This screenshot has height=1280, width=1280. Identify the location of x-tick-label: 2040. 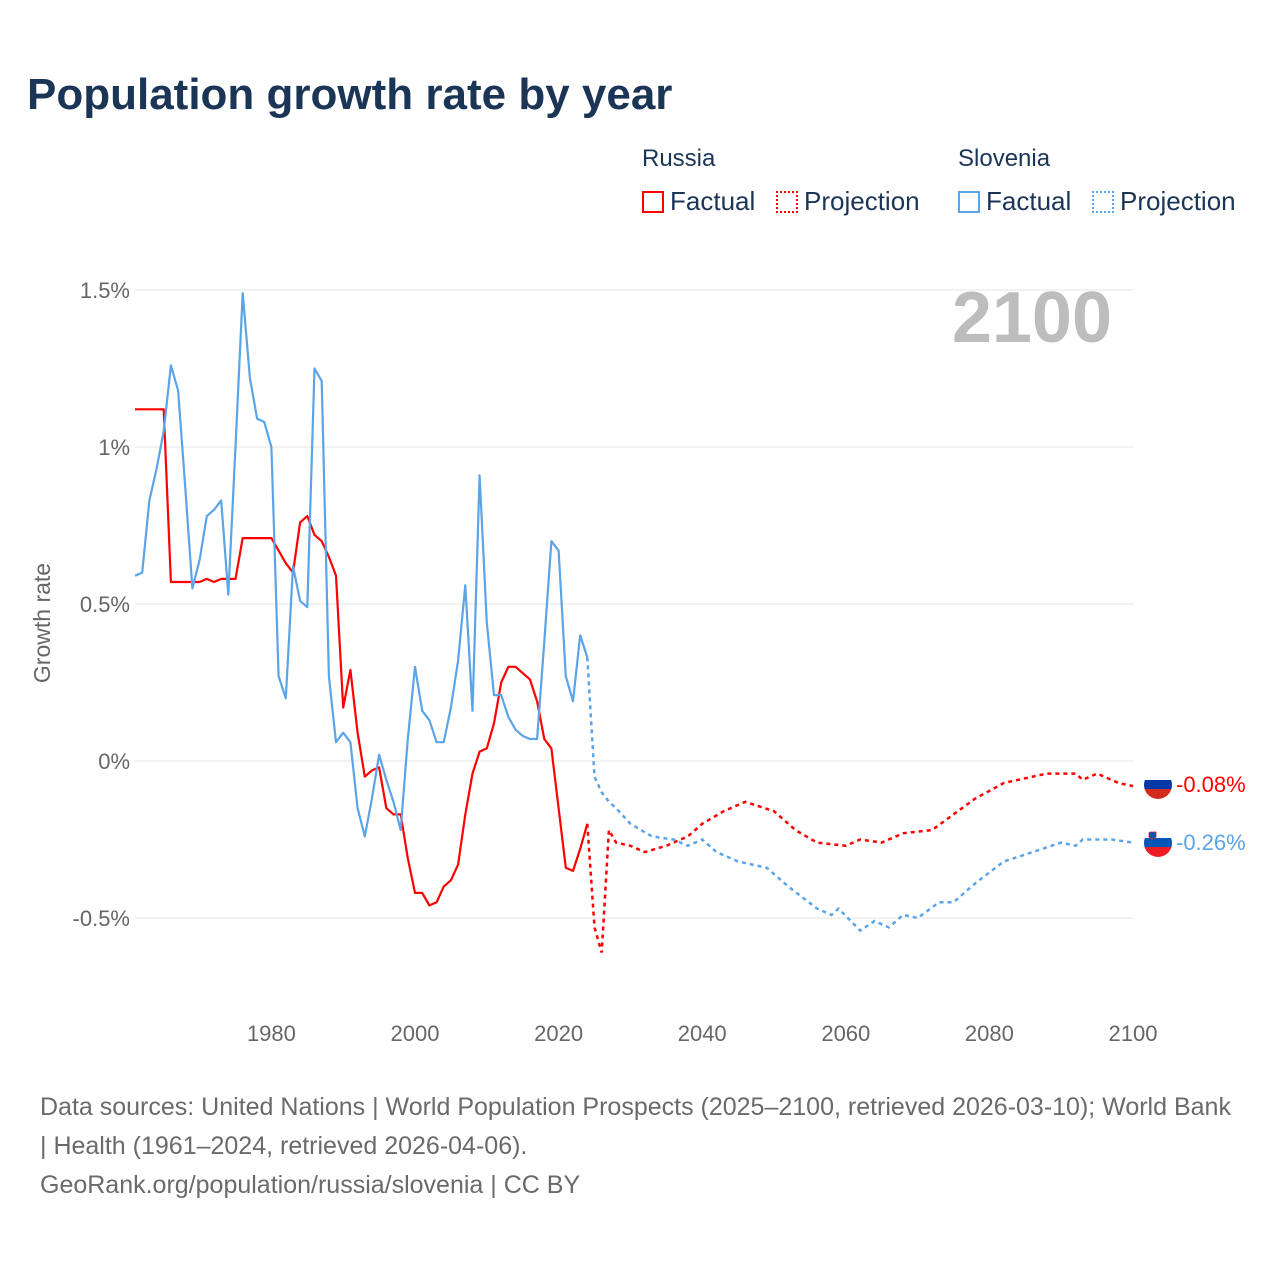
(702, 1033).